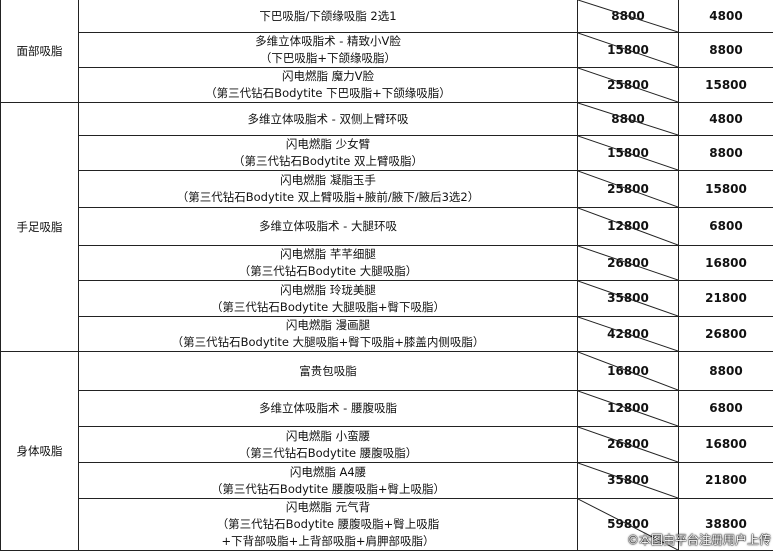 Image resolution: width=773 pixels, height=551 pixels. I want to click on sale-price: 26800, so click(726, 334).